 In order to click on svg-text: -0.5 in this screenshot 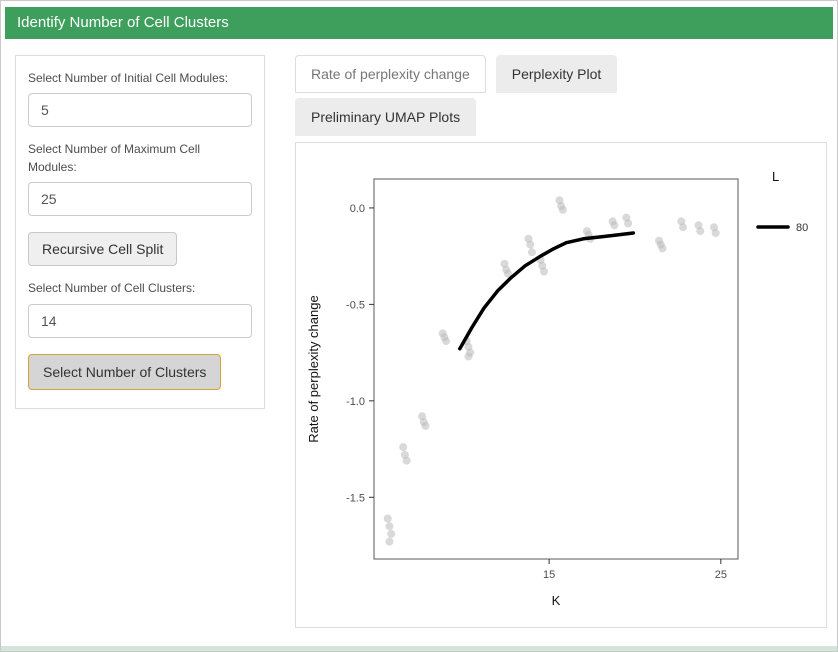, I will do `click(355, 305)`.